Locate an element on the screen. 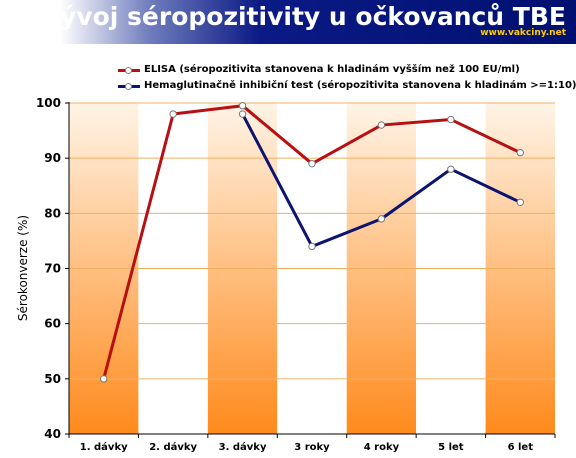  x-tick-label: 2. dávky is located at coordinates (173, 447).